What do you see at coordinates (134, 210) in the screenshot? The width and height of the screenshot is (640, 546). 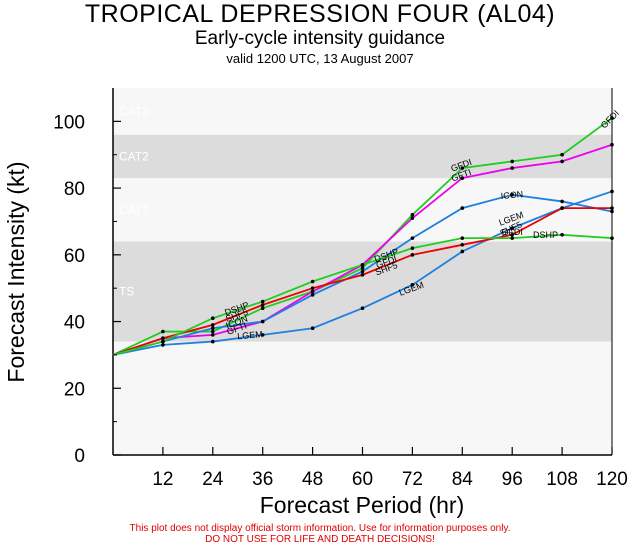 I see `band-label-cat1: CAT1` at bounding box center [134, 210].